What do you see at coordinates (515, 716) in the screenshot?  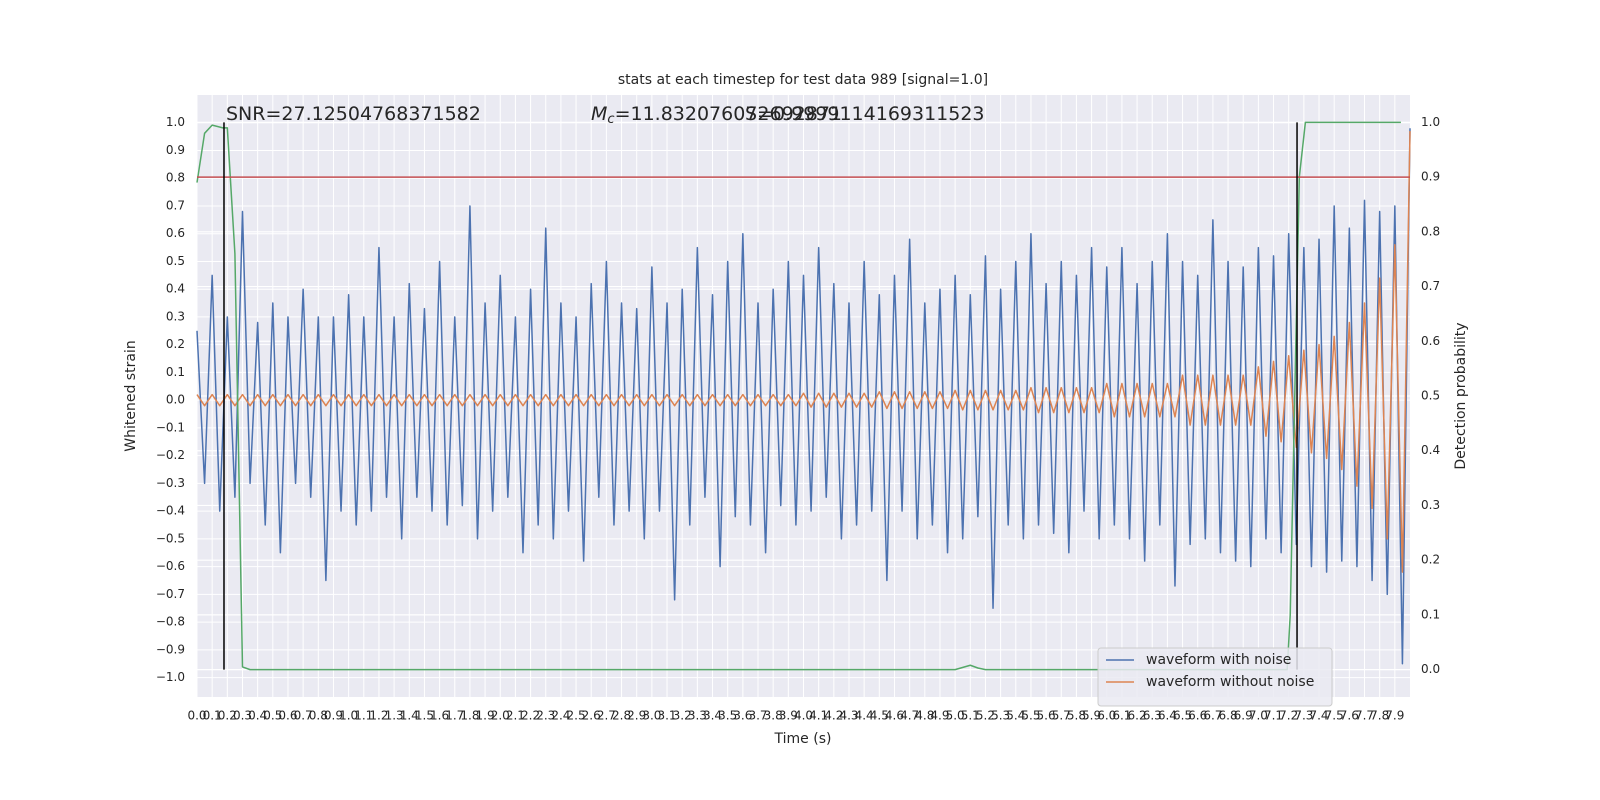 I see `x-tick-label: 2.1` at bounding box center [515, 716].